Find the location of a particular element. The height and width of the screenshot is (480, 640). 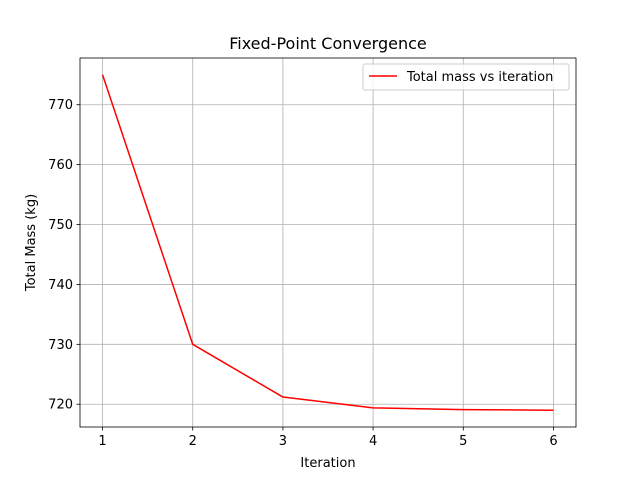

y-tick-label: 720 is located at coordinates (60, 405).